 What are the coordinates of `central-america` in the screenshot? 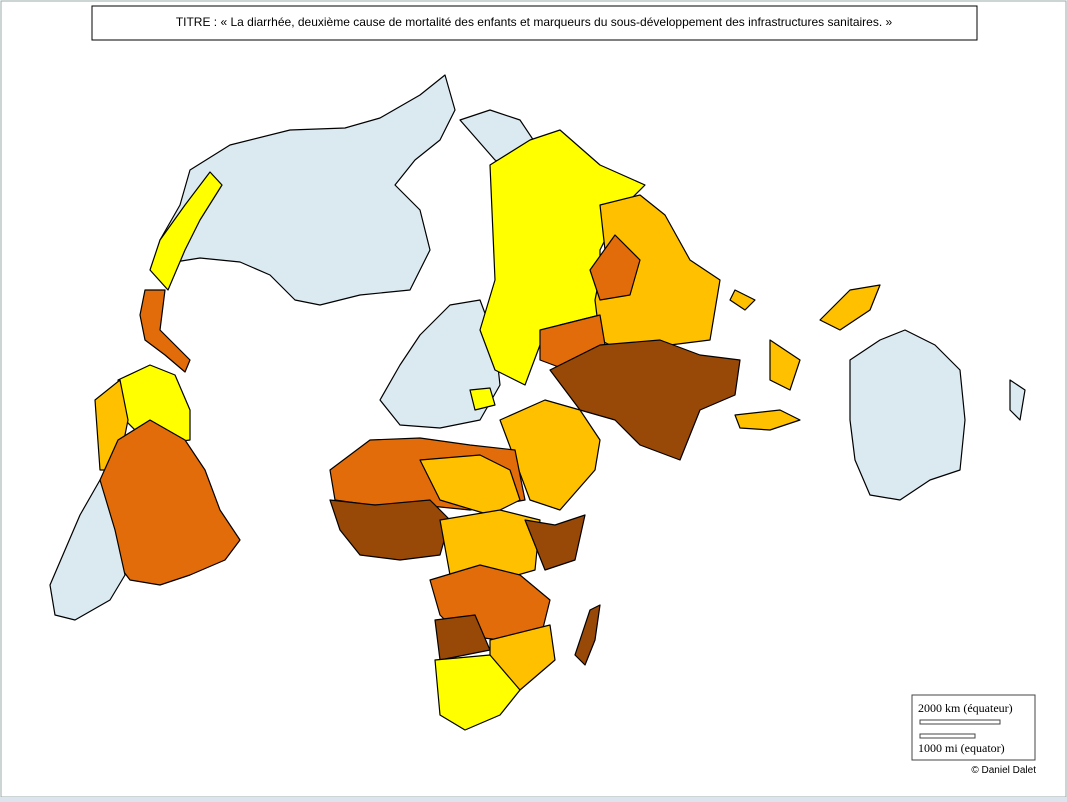 It's located at (165, 331).